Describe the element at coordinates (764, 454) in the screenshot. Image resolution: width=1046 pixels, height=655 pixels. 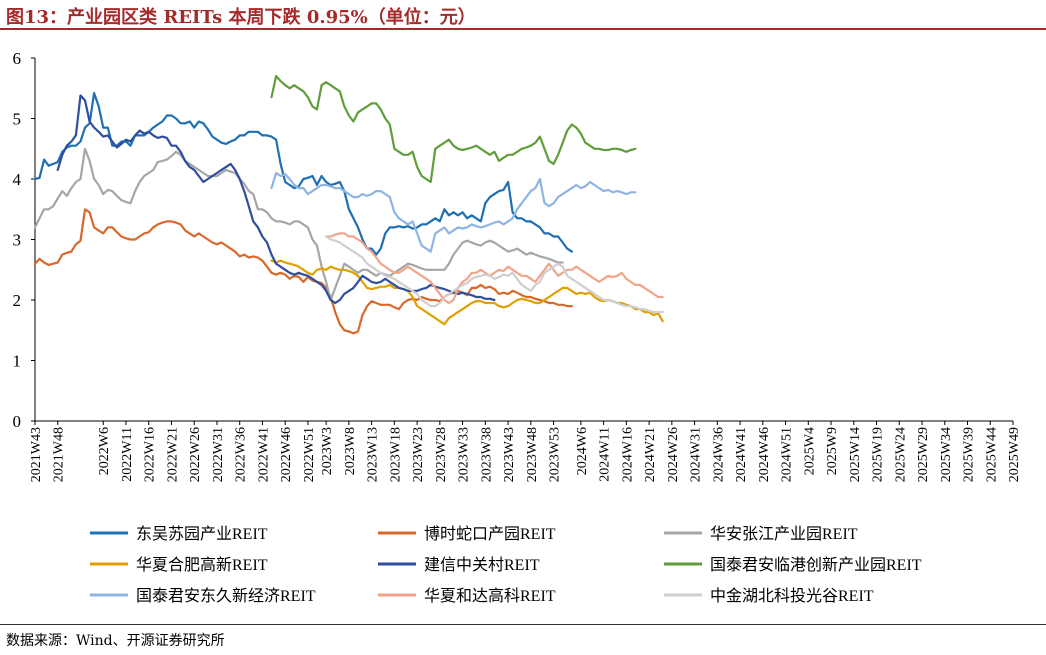
I see `x-tick-label: 2024W46` at that location.